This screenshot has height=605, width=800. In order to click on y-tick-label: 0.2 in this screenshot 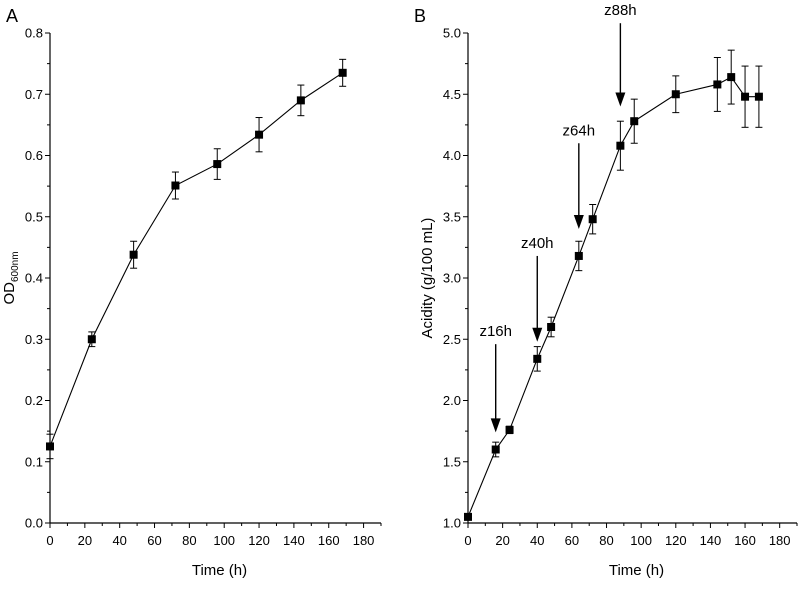, I will do `click(34, 400)`.